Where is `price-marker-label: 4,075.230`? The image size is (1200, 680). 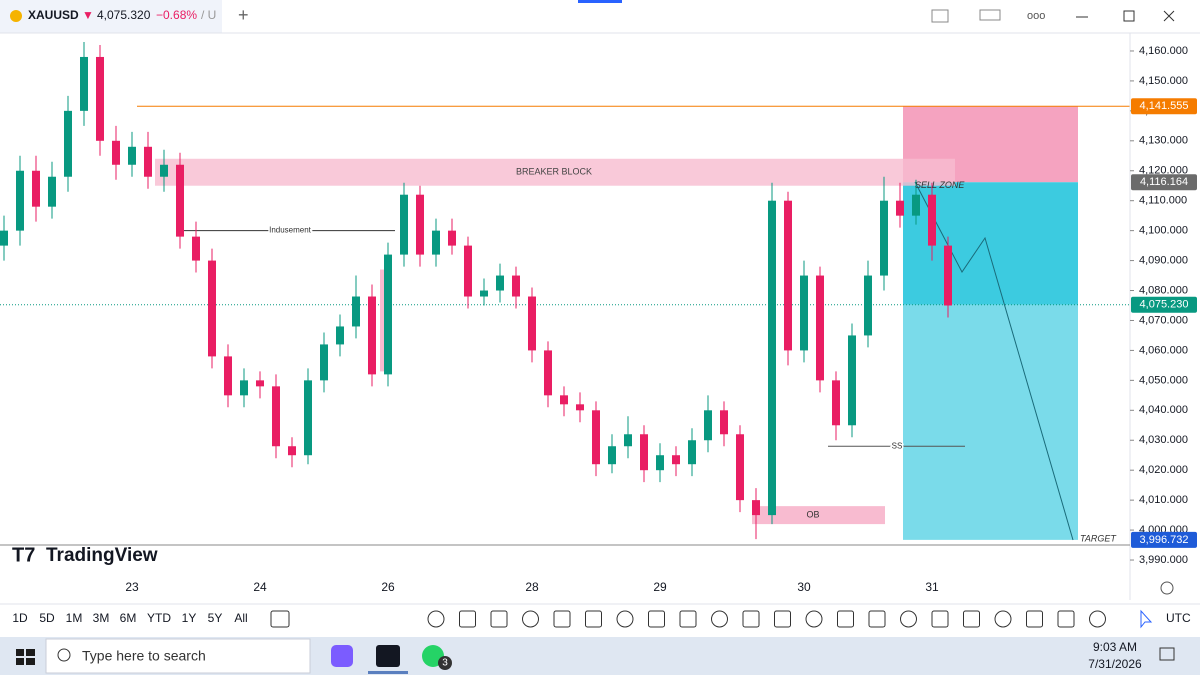
price-marker-label: 4,075.230 is located at coordinates (1164, 305).